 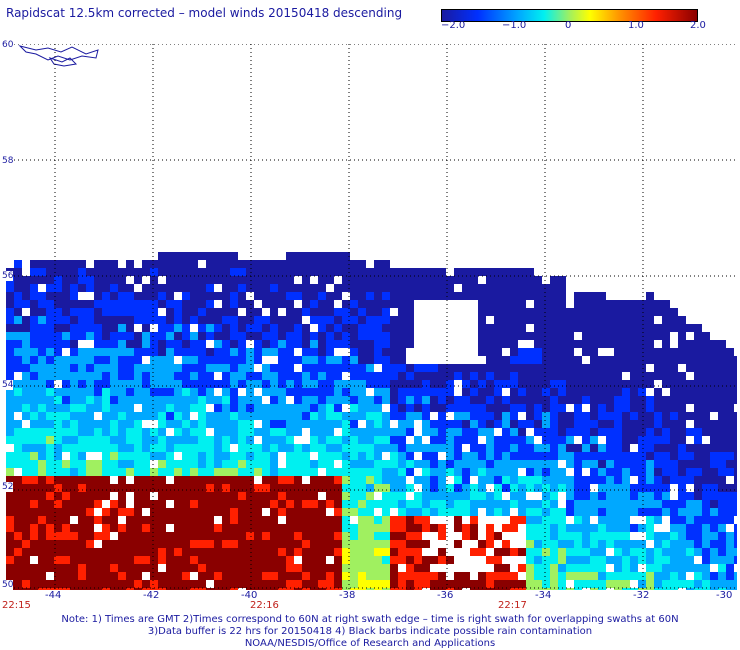 What do you see at coordinates (543, 595) in the screenshot?
I see `lon-label: -34` at bounding box center [543, 595].